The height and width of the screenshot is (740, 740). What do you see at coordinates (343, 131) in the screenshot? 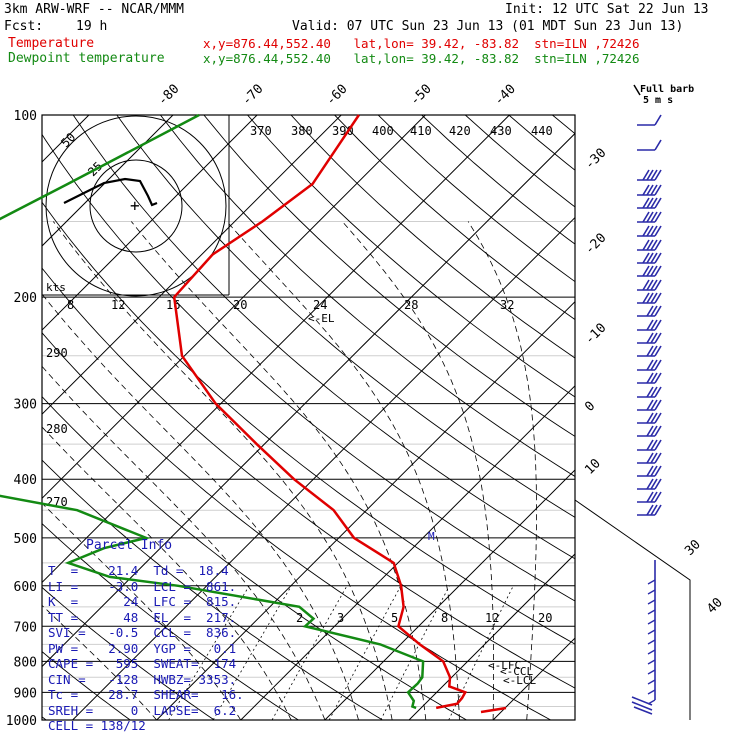
I see `theta-label: 390` at bounding box center [343, 131].